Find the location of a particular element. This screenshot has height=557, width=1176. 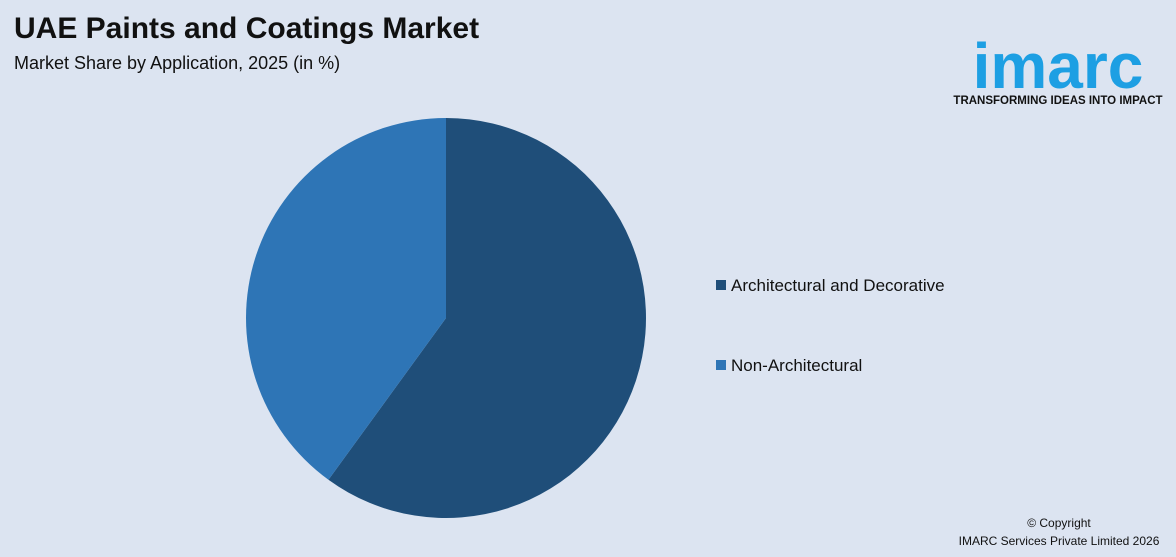

chart-subtitle: Market Share by Application, 2025 (in %) is located at coordinates (177, 63).